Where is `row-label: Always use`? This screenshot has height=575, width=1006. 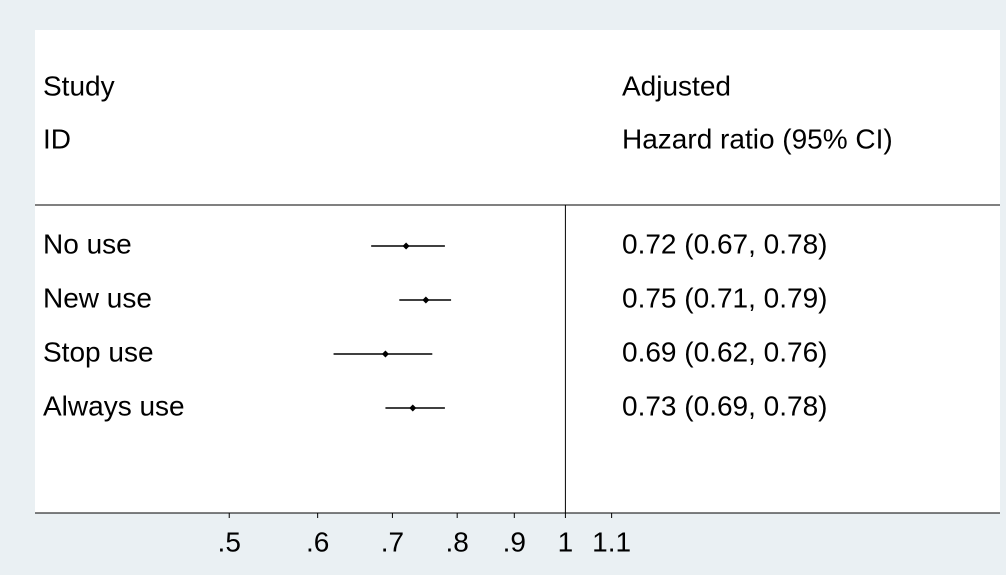
row-label: Always use is located at coordinates (114, 405).